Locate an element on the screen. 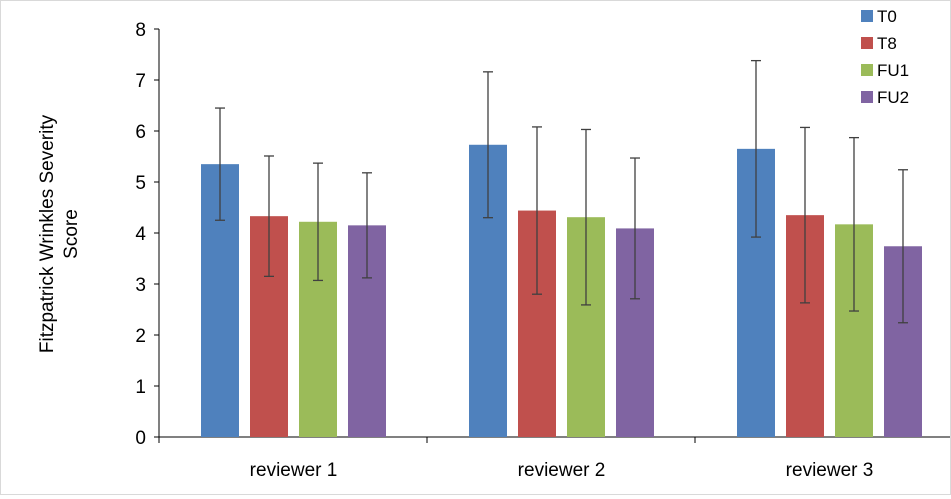  legend-label-fu1: FU1 is located at coordinates (893, 70).